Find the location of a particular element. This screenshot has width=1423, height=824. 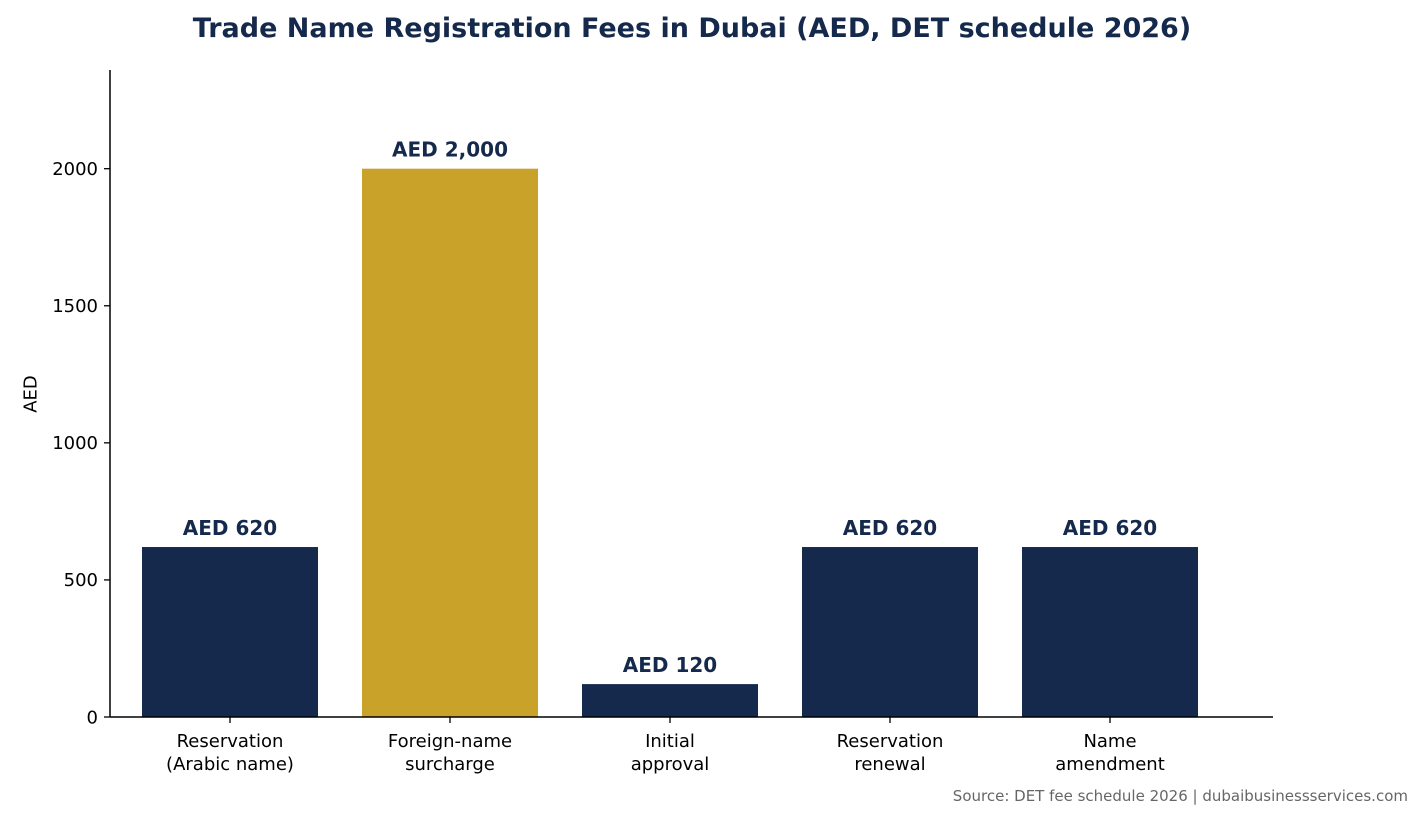

y-tick-label: 0 is located at coordinates (92, 717).